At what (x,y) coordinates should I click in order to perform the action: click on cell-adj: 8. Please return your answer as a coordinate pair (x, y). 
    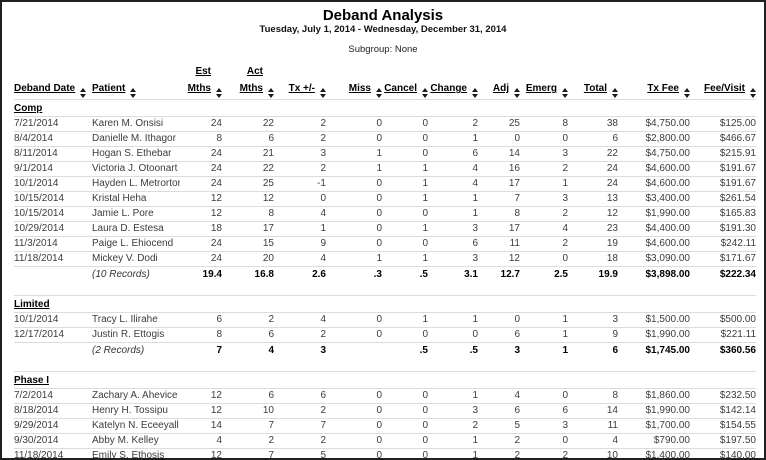
    Looking at the image, I should click on (499, 214).